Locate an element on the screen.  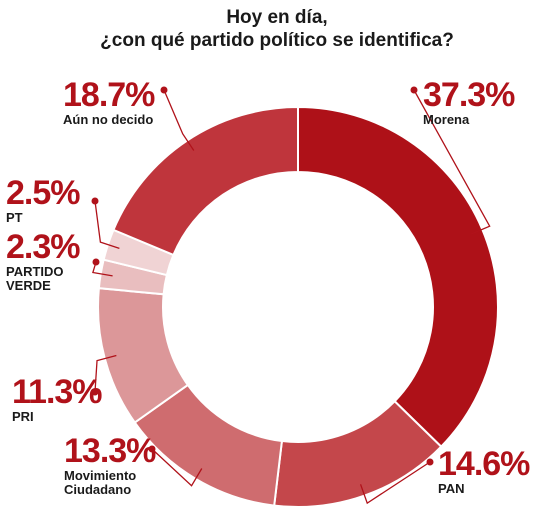
label-nodecido-name: Aún no decido is located at coordinates (108, 119).